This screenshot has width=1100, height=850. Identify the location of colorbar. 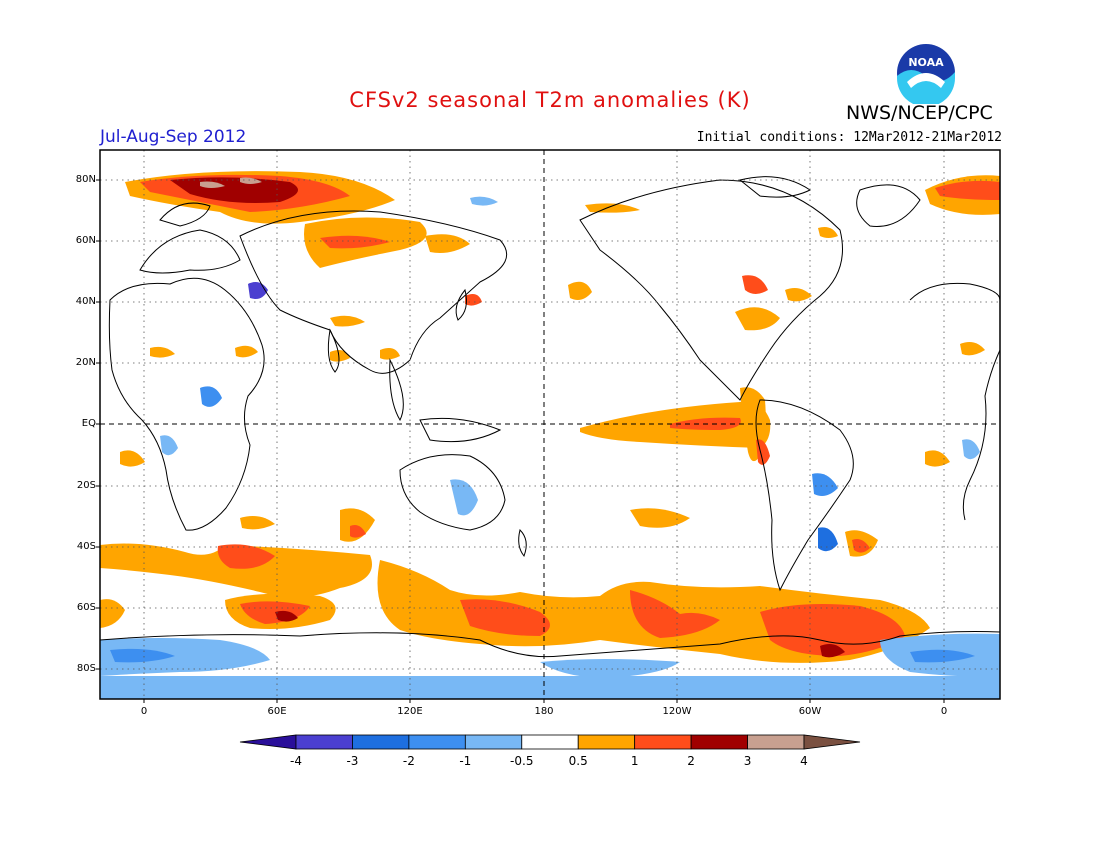
(550, 742).